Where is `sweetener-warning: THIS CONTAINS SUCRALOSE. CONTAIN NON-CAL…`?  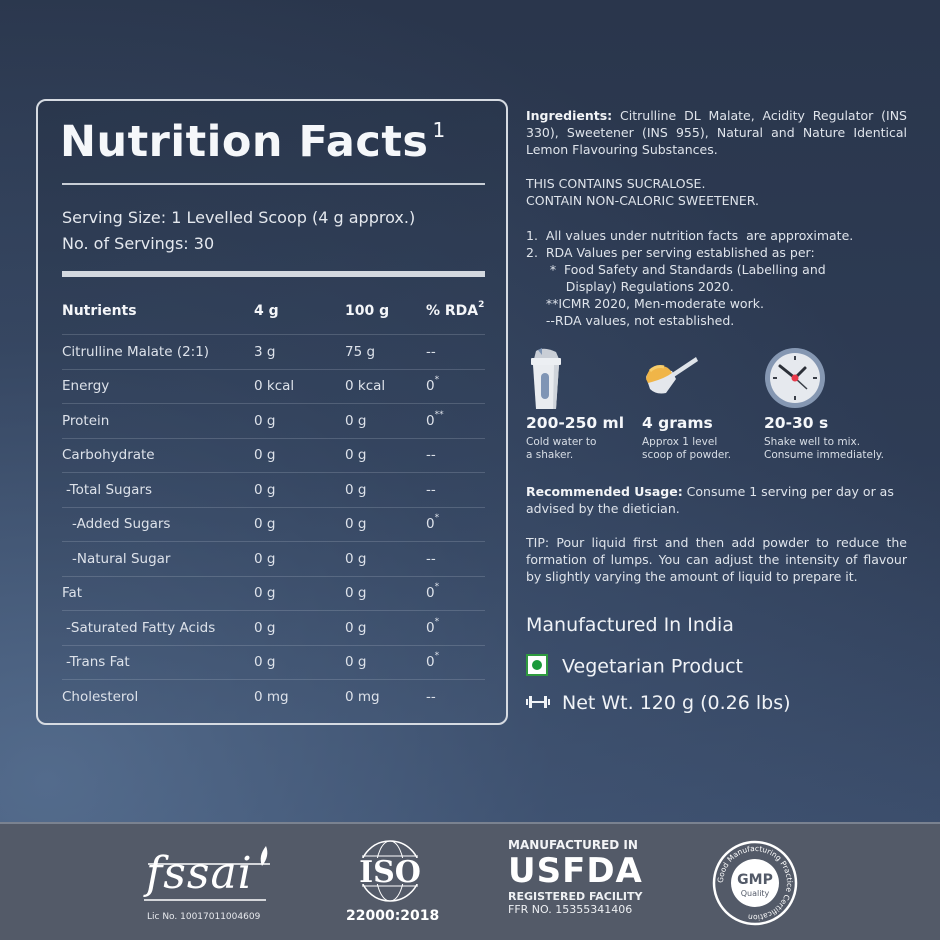
sweetener-warning: THIS CONTAINS SUCRALOSE. CONTAIN NON-CAL… is located at coordinates (716, 192).